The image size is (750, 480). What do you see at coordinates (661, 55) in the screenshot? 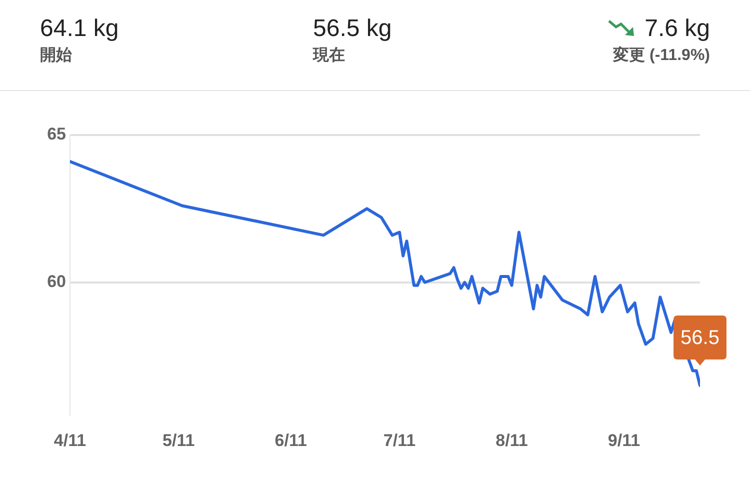
I see `text: 変更 (-11.9%)` at bounding box center [661, 55].